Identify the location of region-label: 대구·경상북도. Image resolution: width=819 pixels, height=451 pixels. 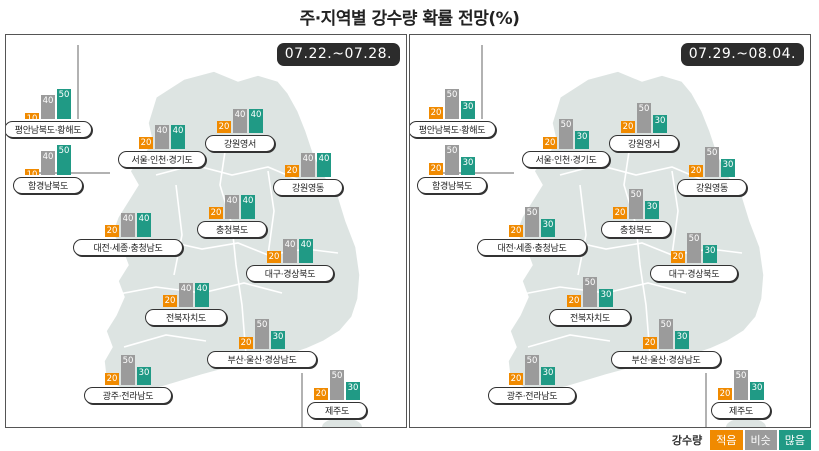
(290, 273).